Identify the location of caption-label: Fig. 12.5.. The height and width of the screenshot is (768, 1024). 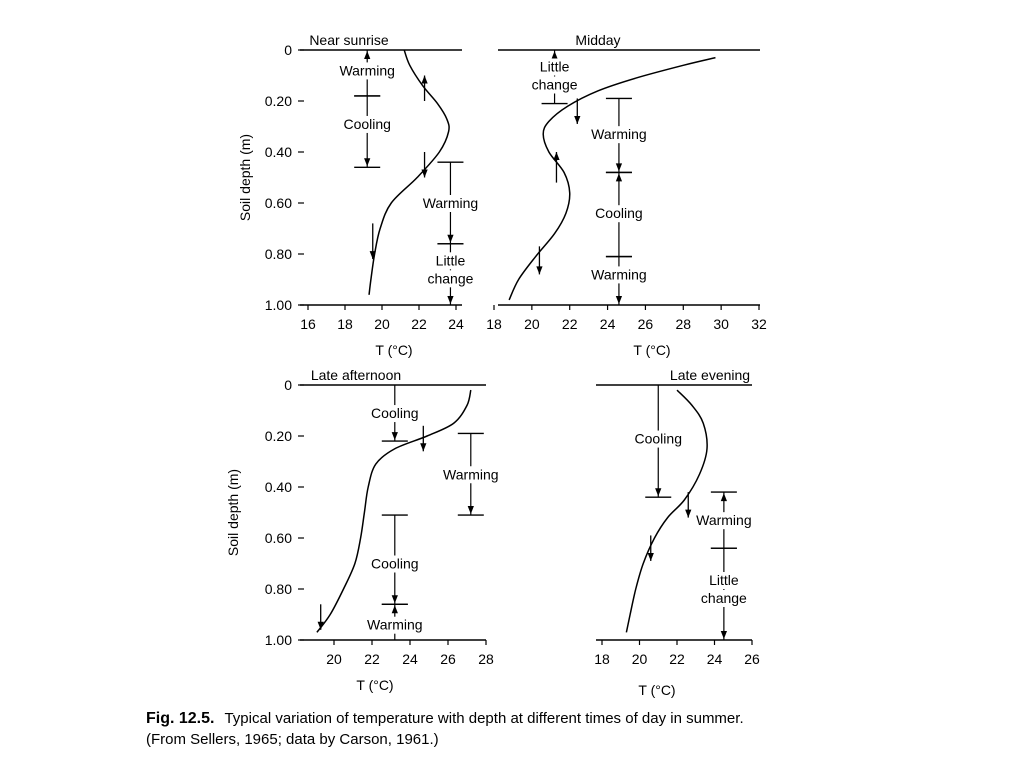
(180, 718).